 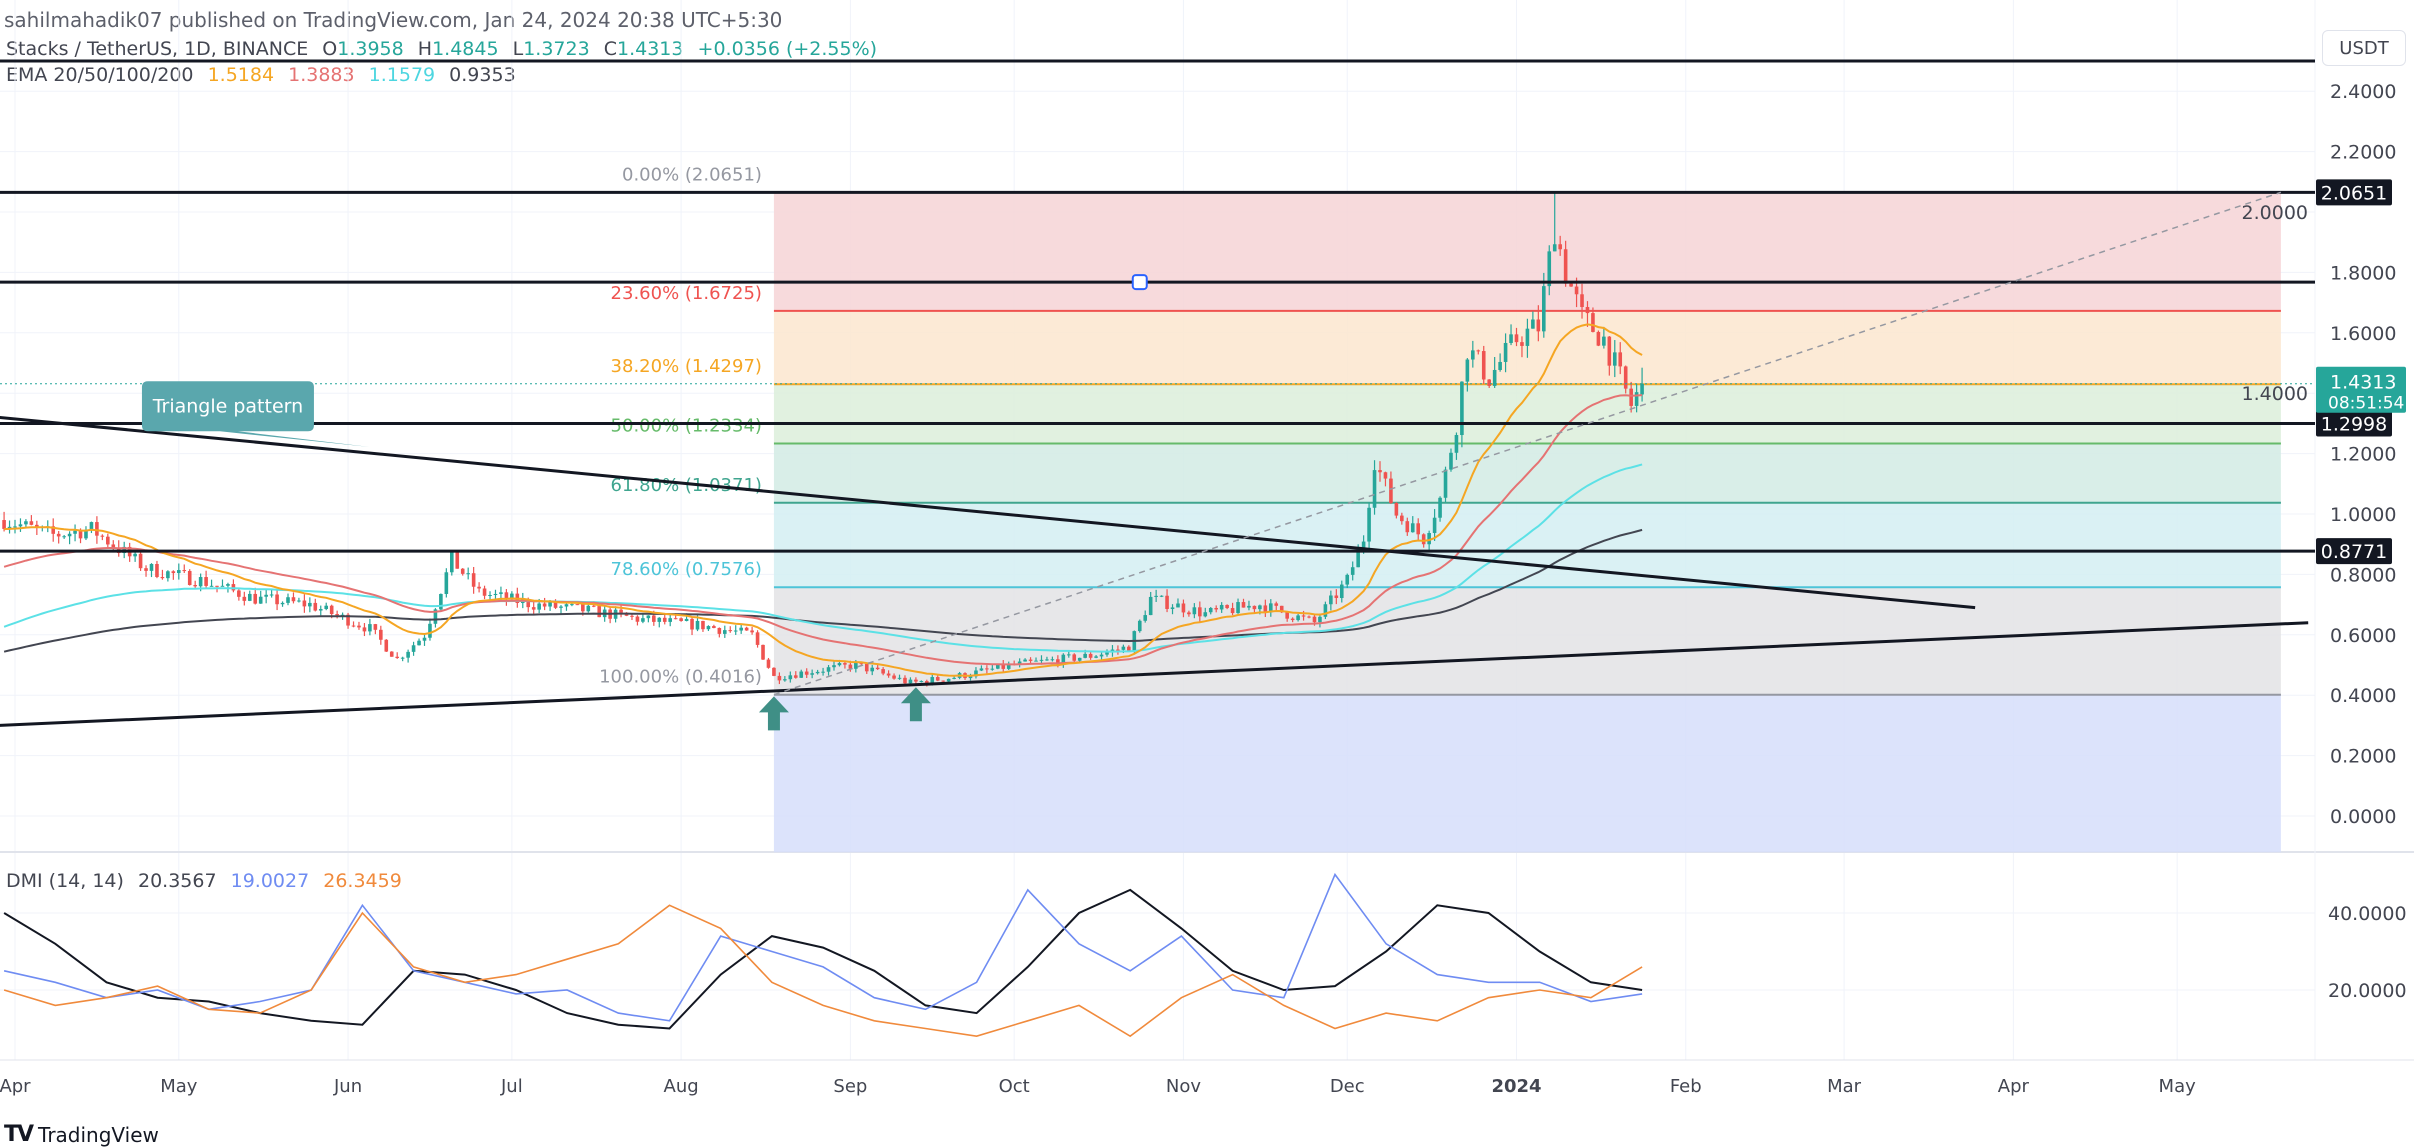 What do you see at coordinates (157, 49) in the screenshot?
I see `symbol-title: Stacks / TetherUS, 1D, BINANCE` at bounding box center [157, 49].